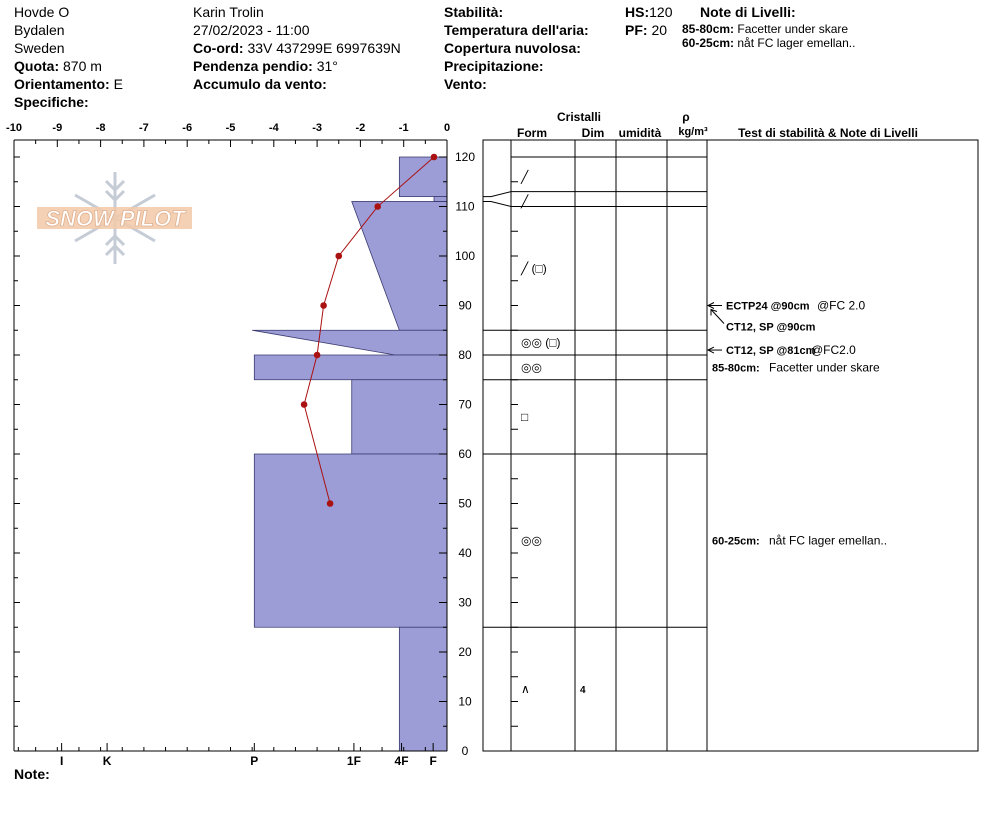 The image size is (994, 840). I want to click on logo-band, so click(114, 218).